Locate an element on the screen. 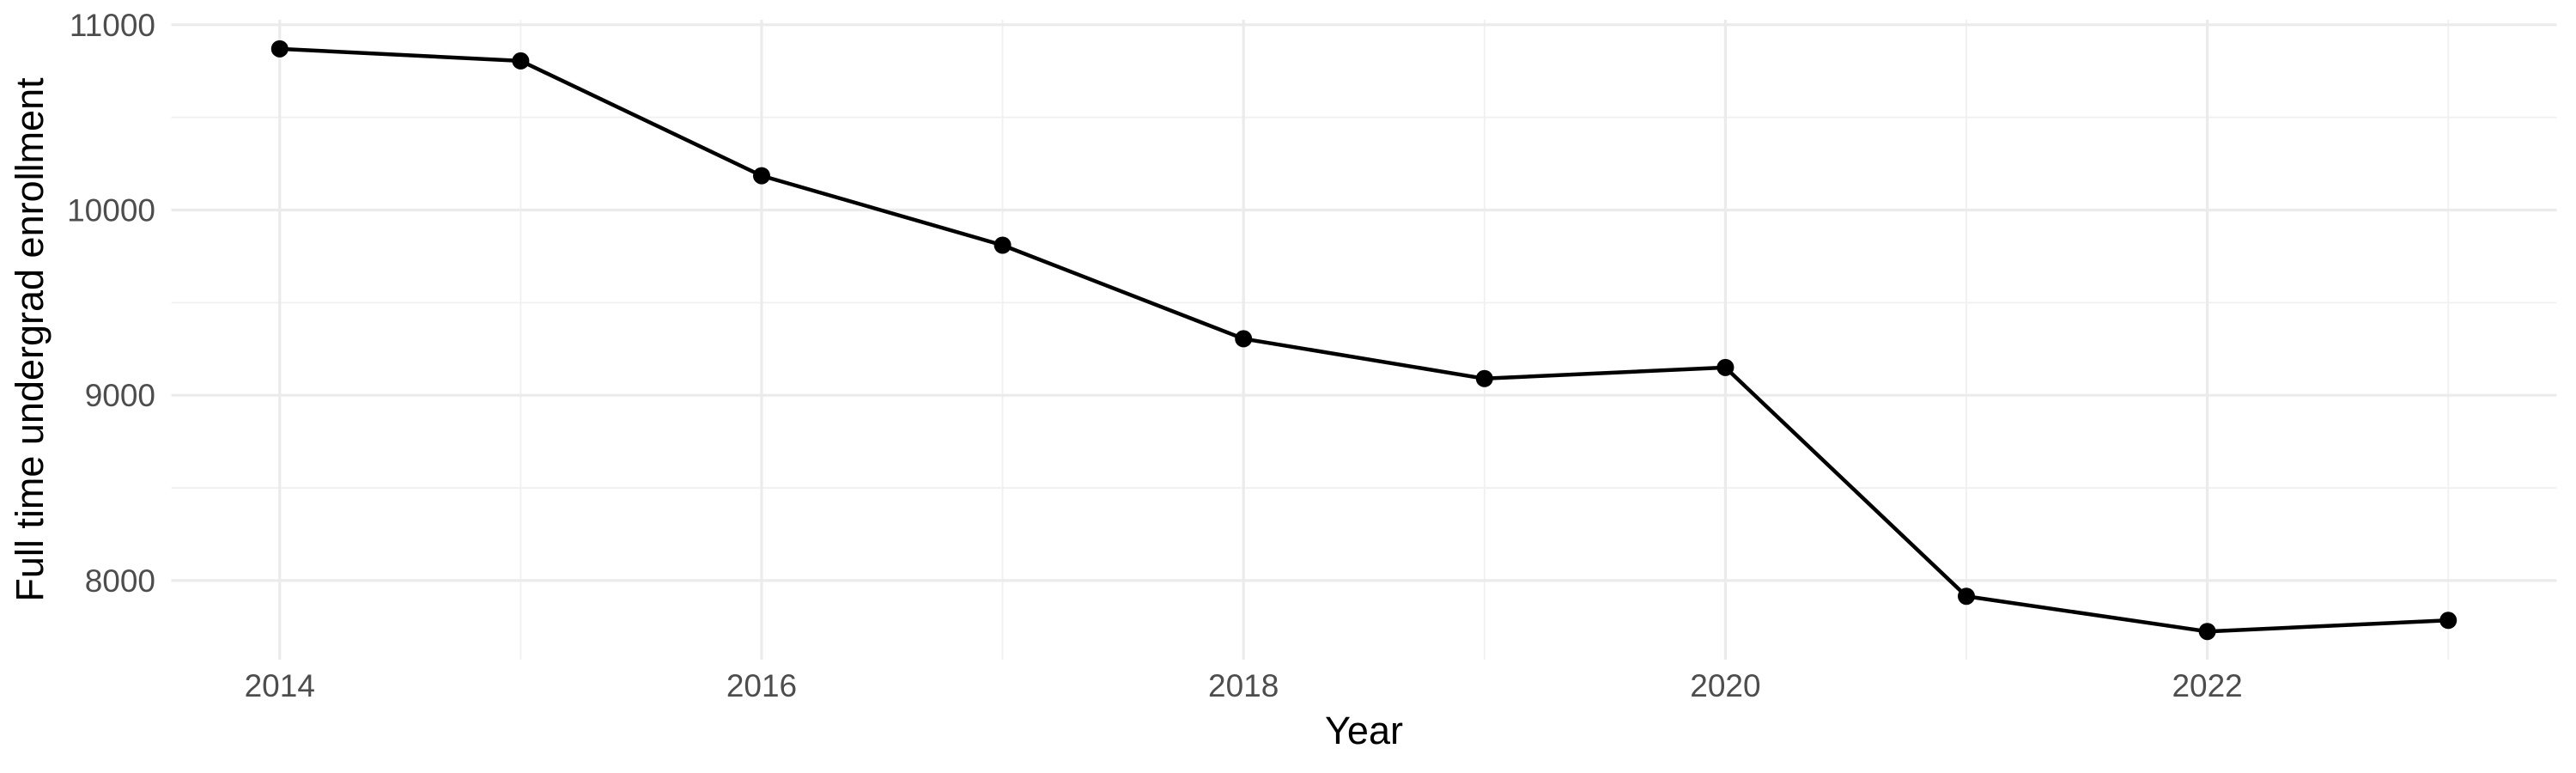 This screenshot has width=2576, height=773. x-tick-label-2018: 2018 is located at coordinates (1243, 685).